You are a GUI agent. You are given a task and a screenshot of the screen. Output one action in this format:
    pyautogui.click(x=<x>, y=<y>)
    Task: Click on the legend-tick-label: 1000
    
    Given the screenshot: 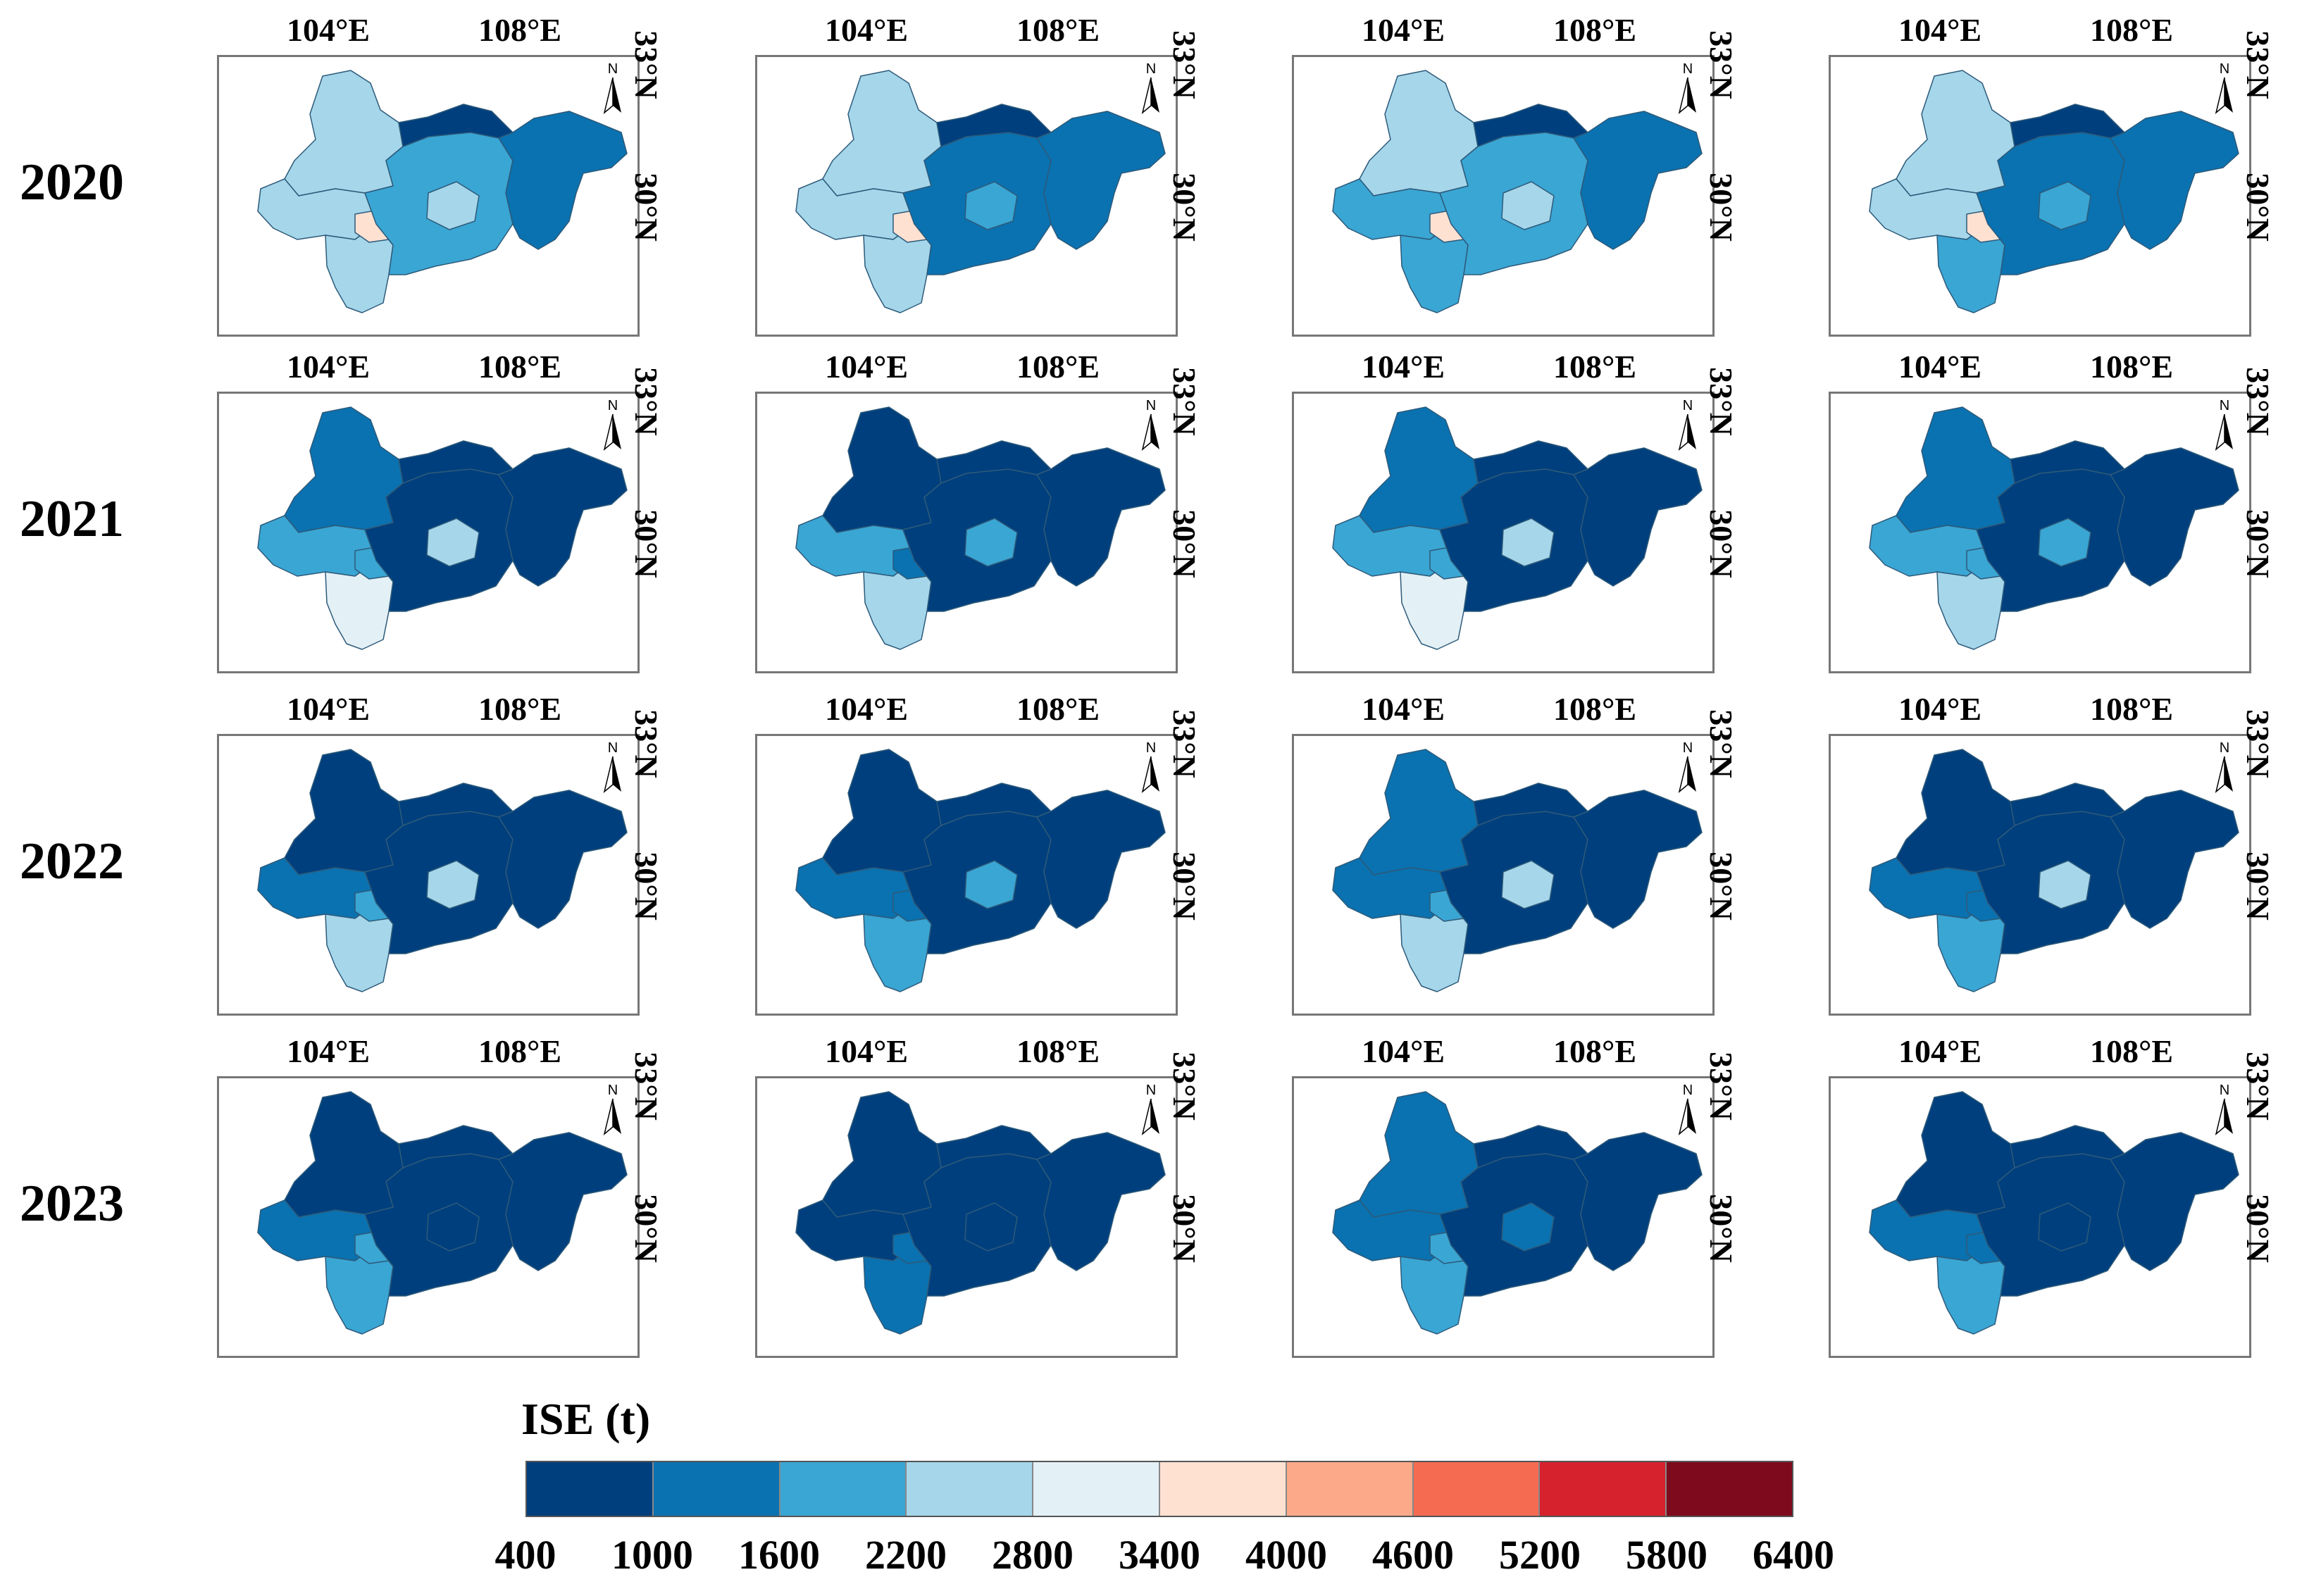 What is the action you would take?
    pyautogui.click(x=652, y=1555)
    